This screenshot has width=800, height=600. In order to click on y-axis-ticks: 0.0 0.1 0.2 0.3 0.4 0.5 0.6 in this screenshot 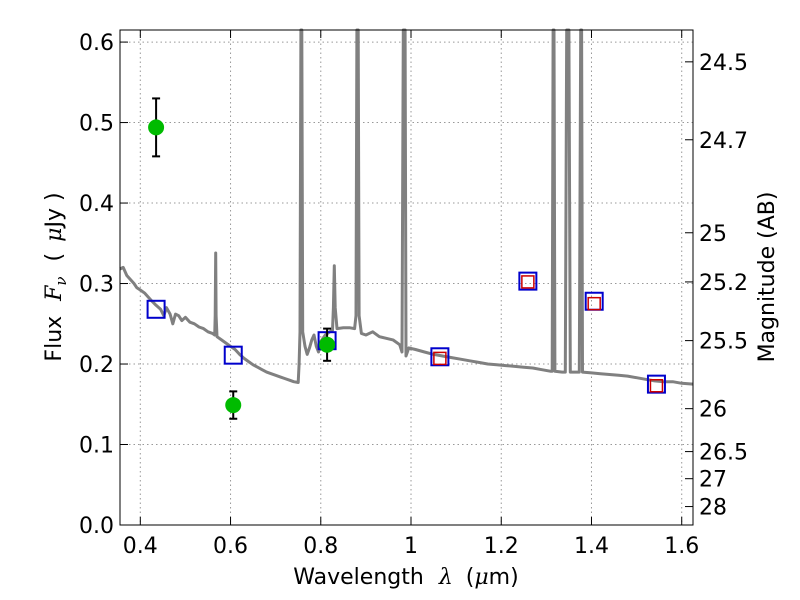, I will do `click(103, 285)`.